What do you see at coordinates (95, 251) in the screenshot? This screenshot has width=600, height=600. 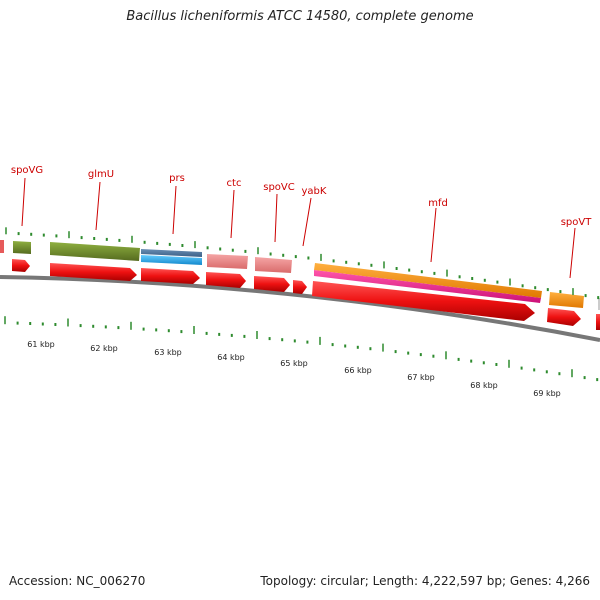 I see `glmU-feature` at bounding box center [95, 251].